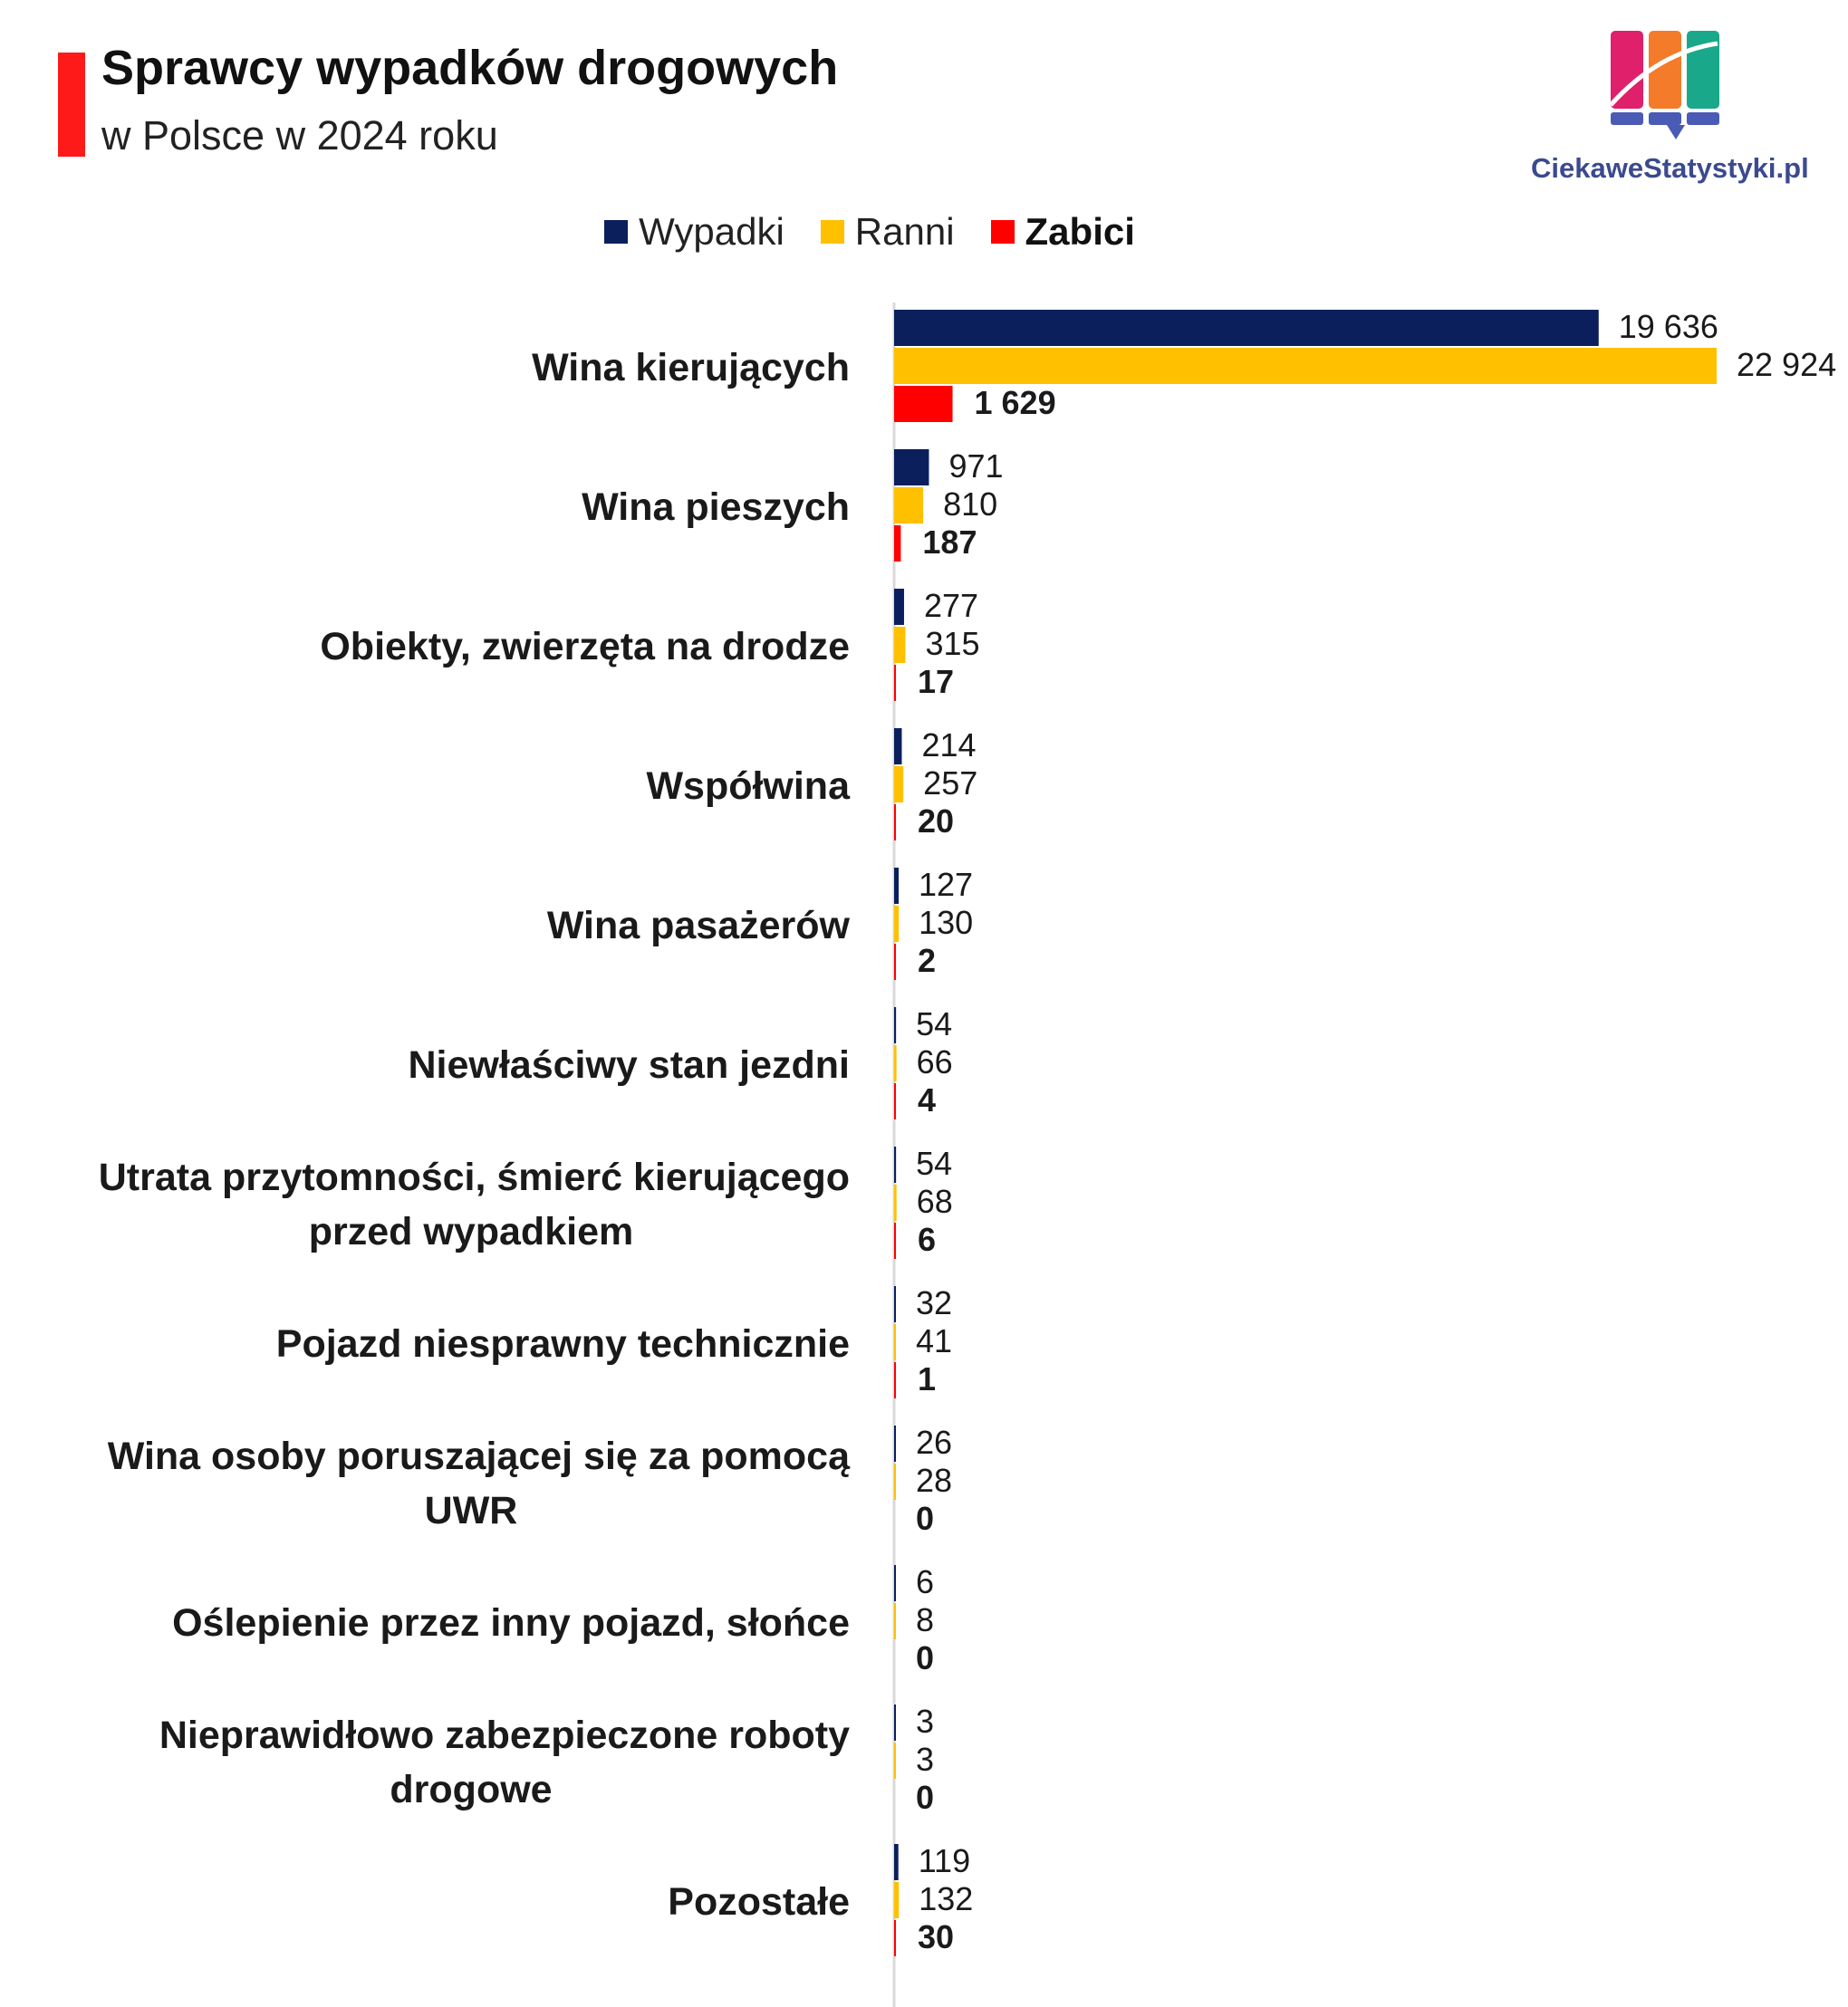 The height and width of the screenshot is (2007, 1848). I want to click on legend-swatch-zabici, so click(1002, 232).